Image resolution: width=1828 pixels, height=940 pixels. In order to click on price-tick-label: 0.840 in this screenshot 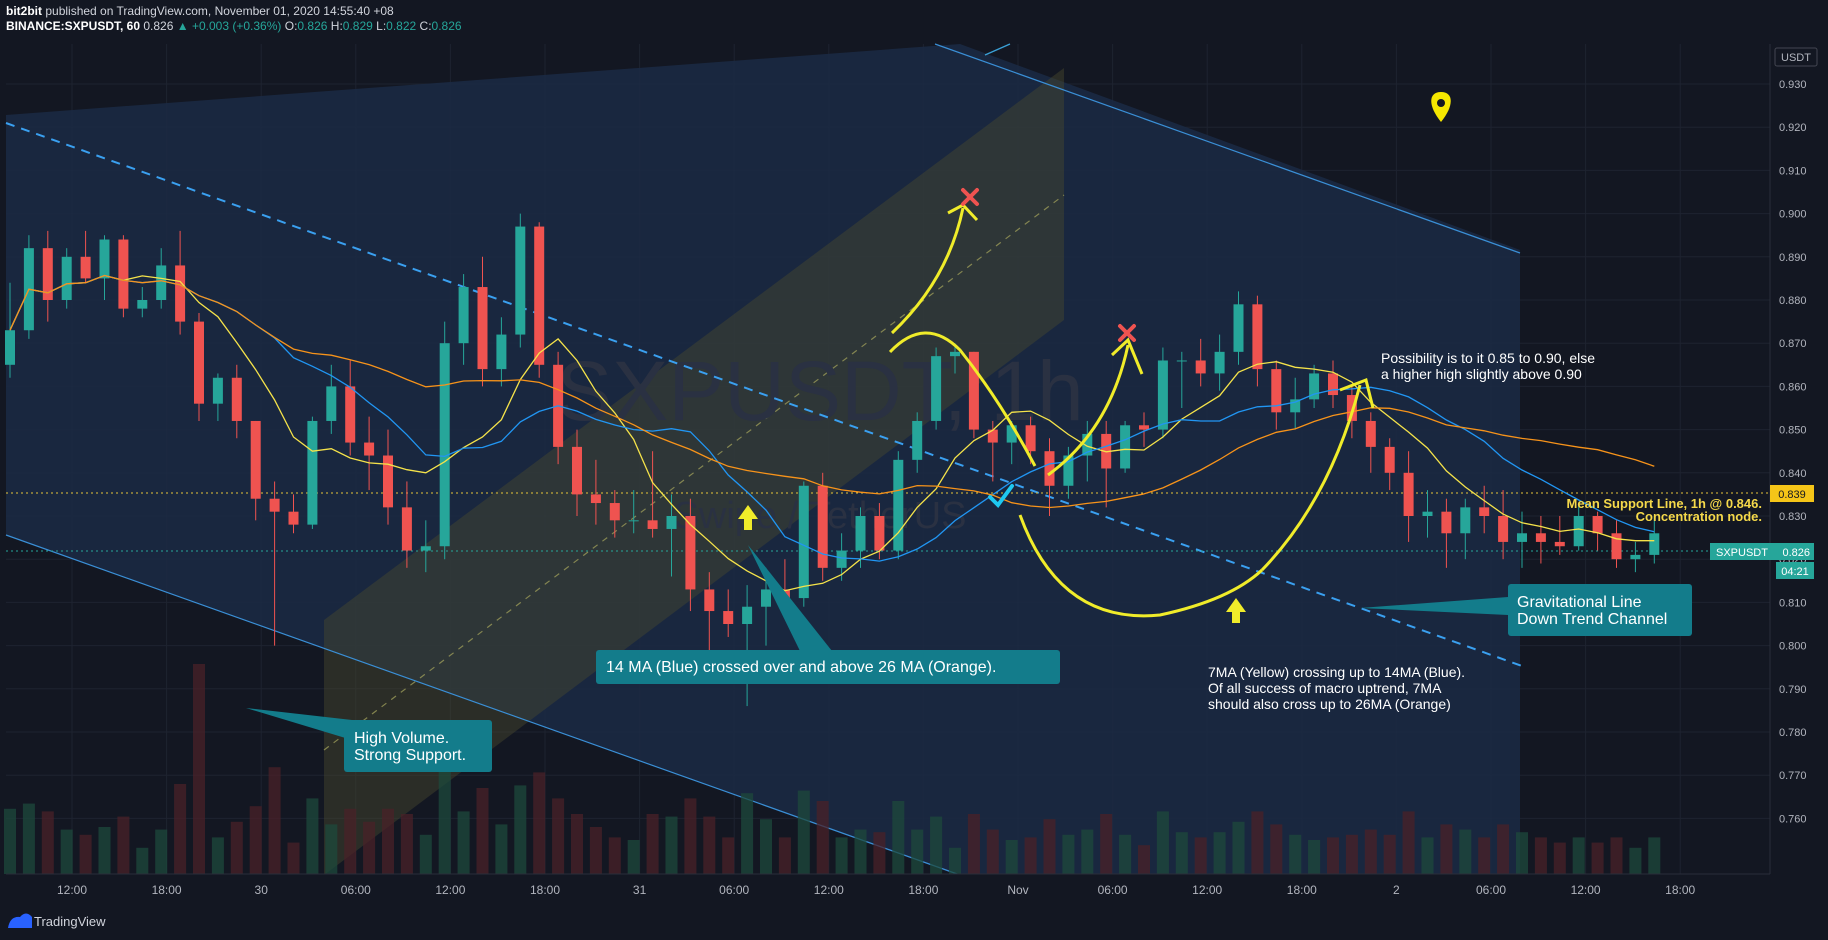, I will do `click(1793, 474)`.